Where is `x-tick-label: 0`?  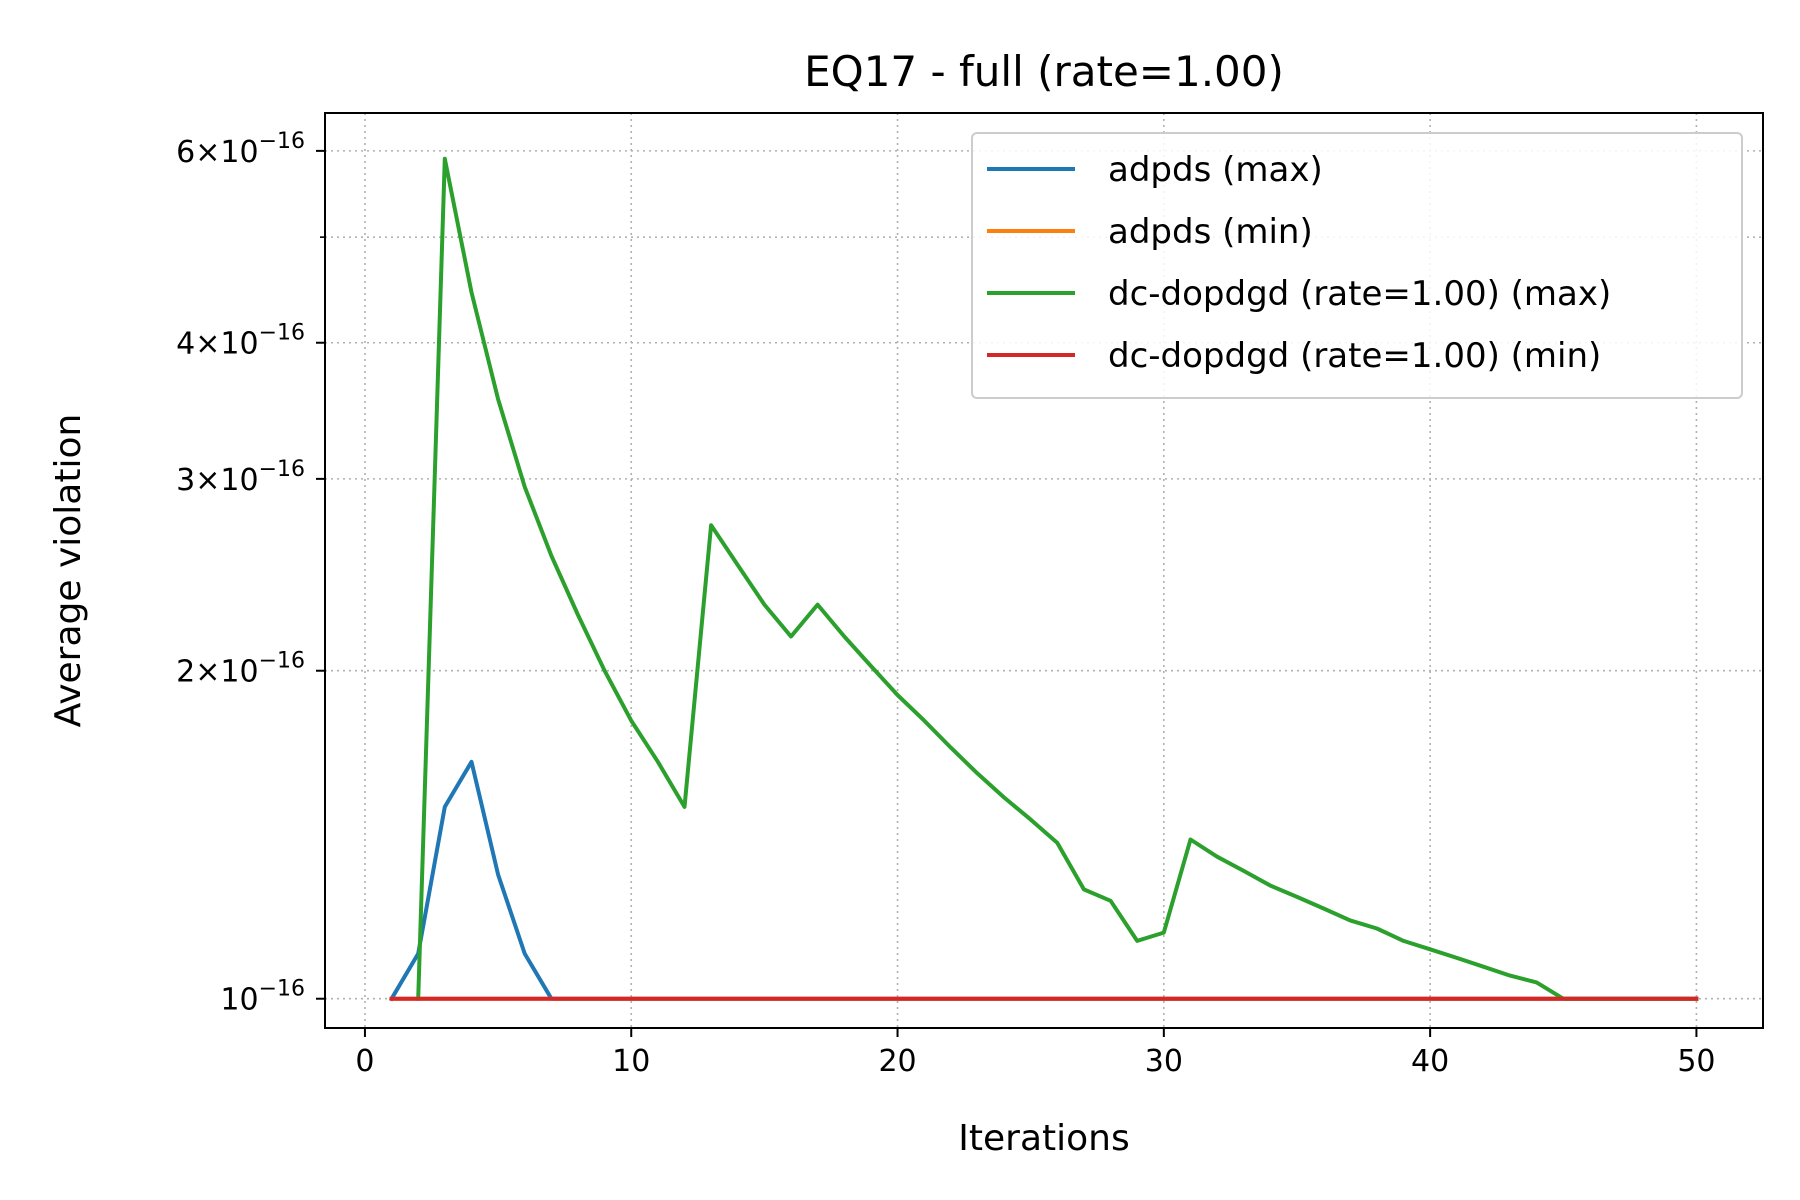 x-tick-label: 0 is located at coordinates (364, 1061).